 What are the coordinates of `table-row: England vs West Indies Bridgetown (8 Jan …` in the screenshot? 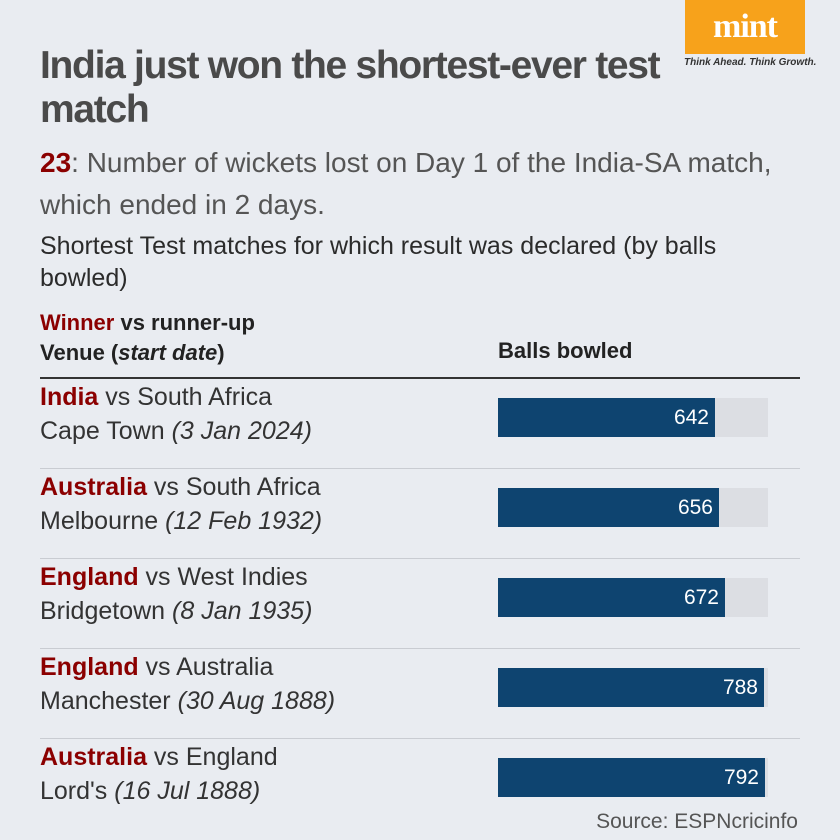 It's located at (420, 604).